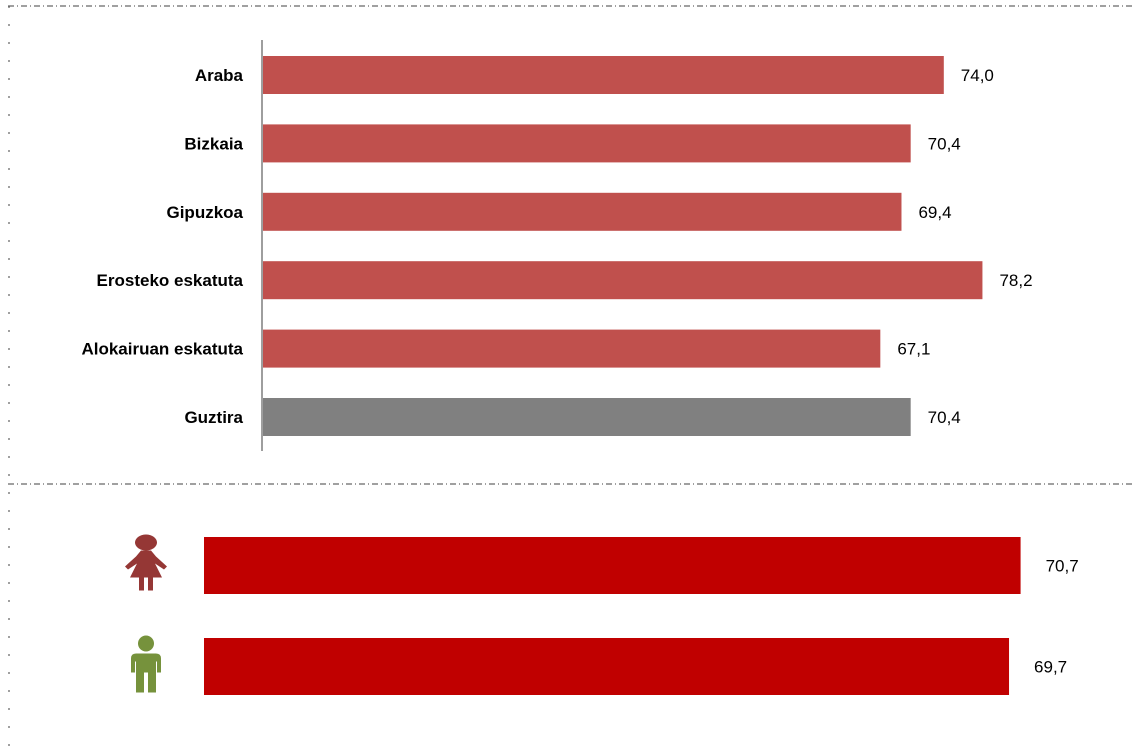  Describe the element at coordinates (204, 212) in the screenshot. I see `category-label: Gipuzkoa` at that location.